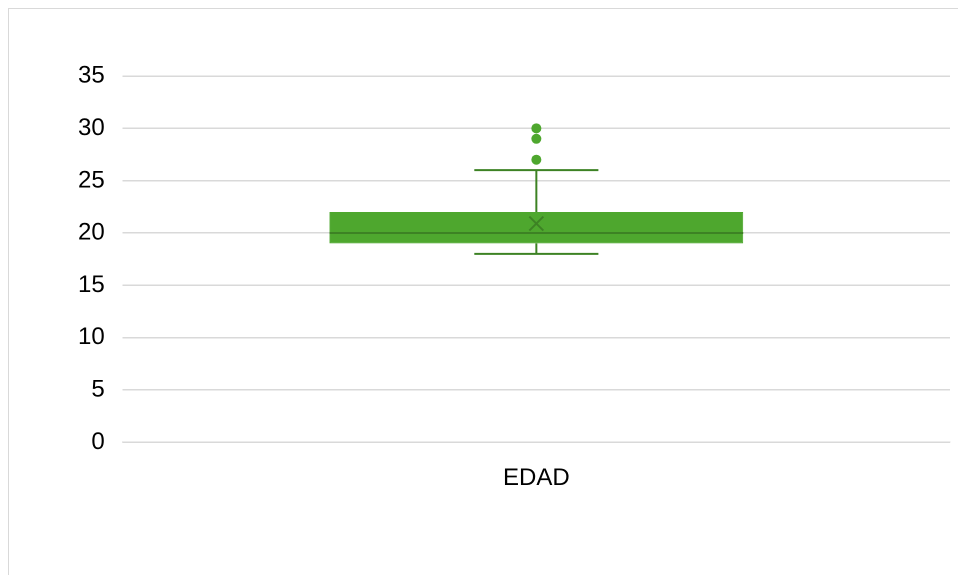 The width and height of the screenshot is (958, 575). I want to click on y-tick-label: 10, so click(91, 336).